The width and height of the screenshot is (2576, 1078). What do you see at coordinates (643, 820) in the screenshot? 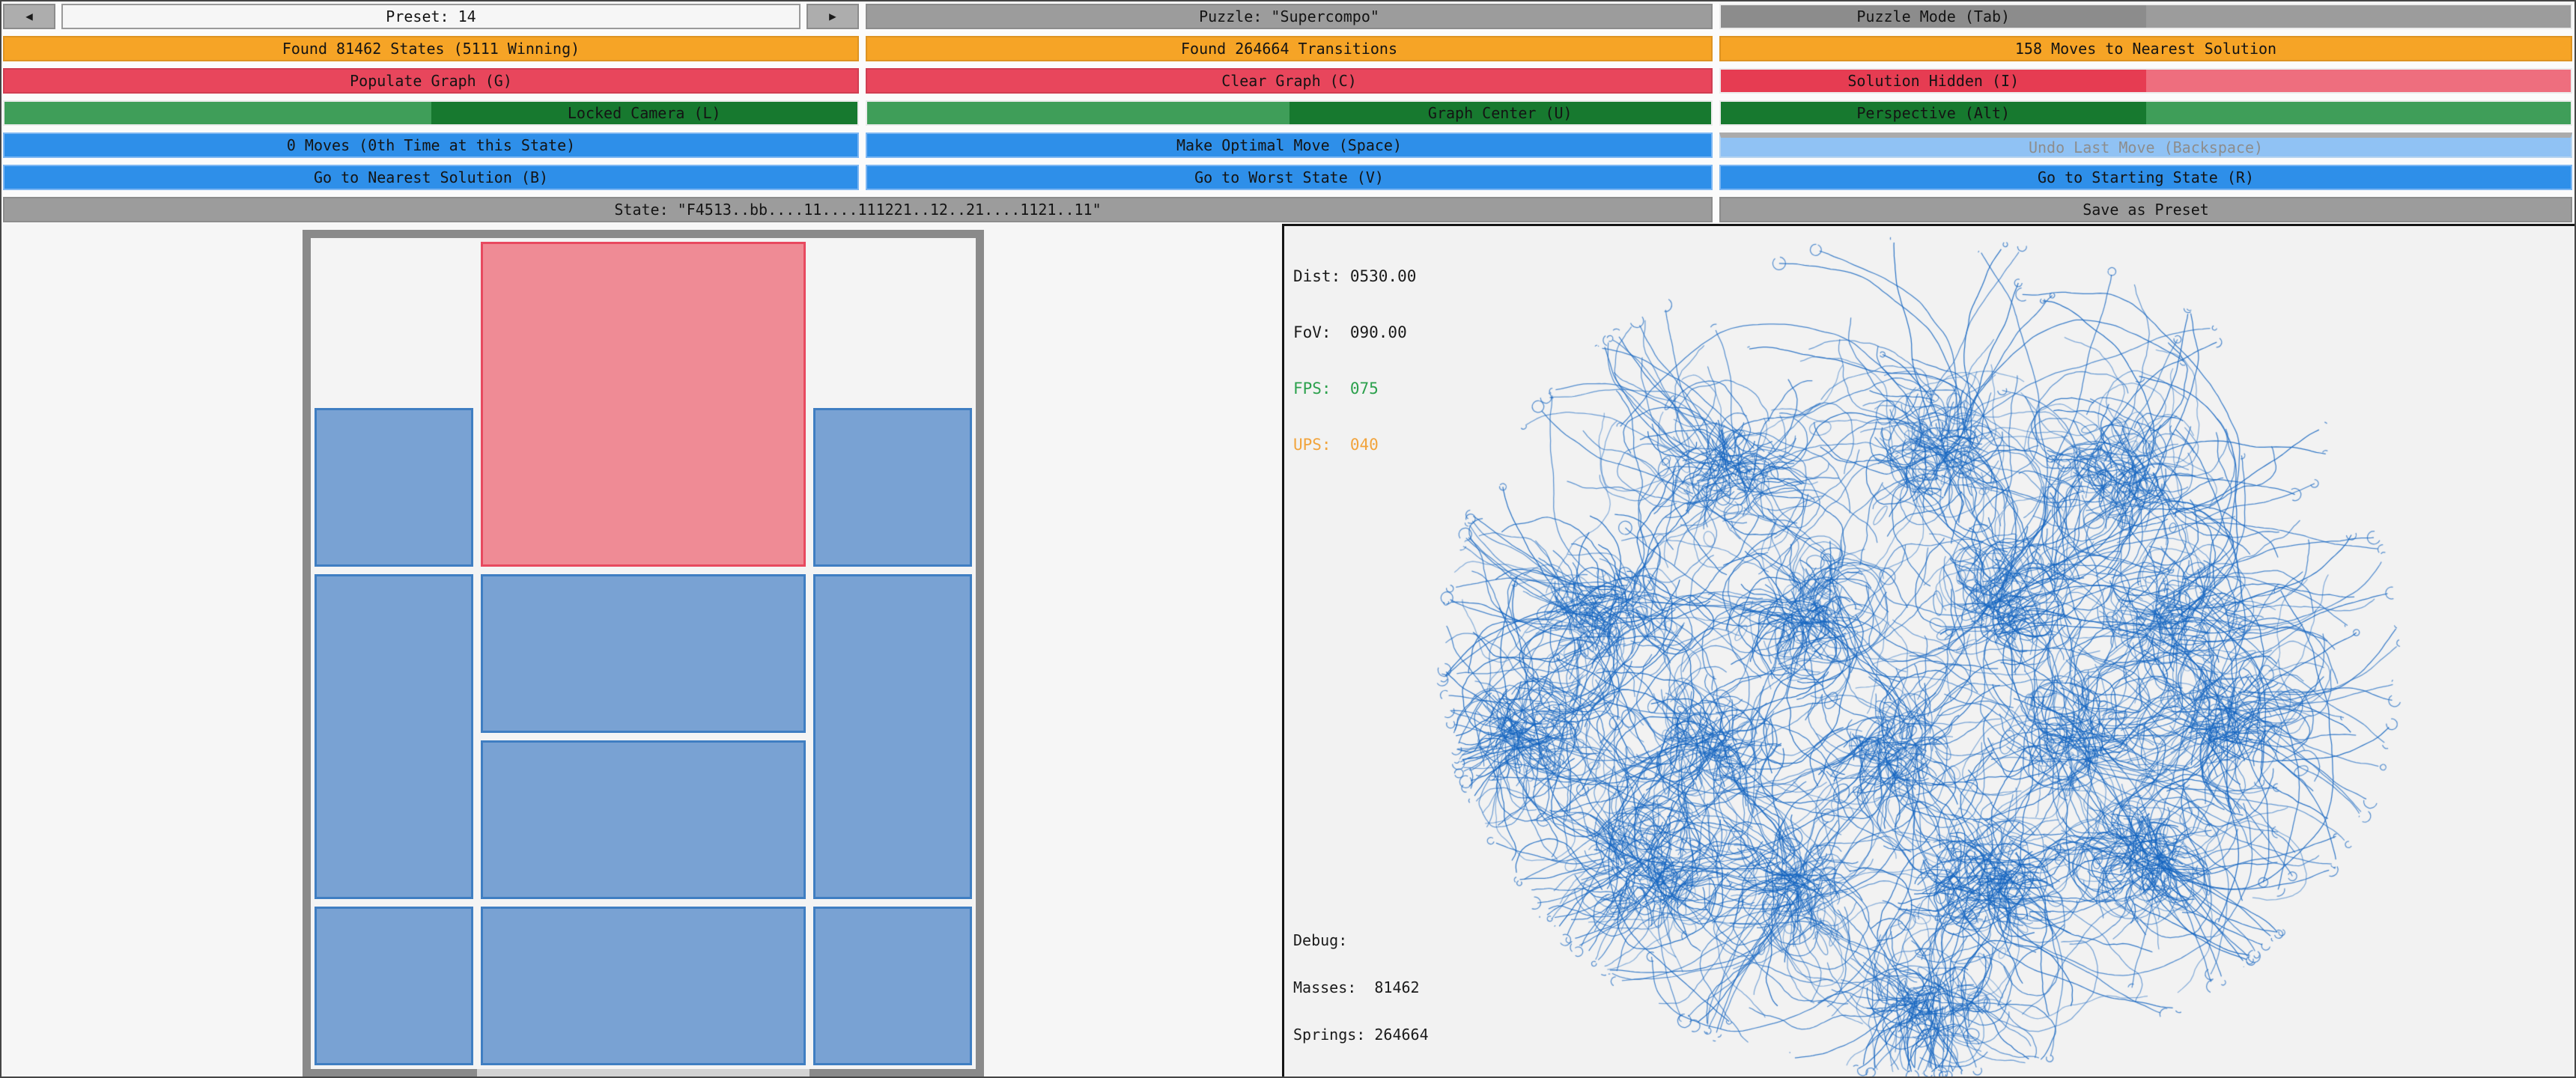
I see `puzzle-block-blue-2x4` at bounding box center [643, 820].